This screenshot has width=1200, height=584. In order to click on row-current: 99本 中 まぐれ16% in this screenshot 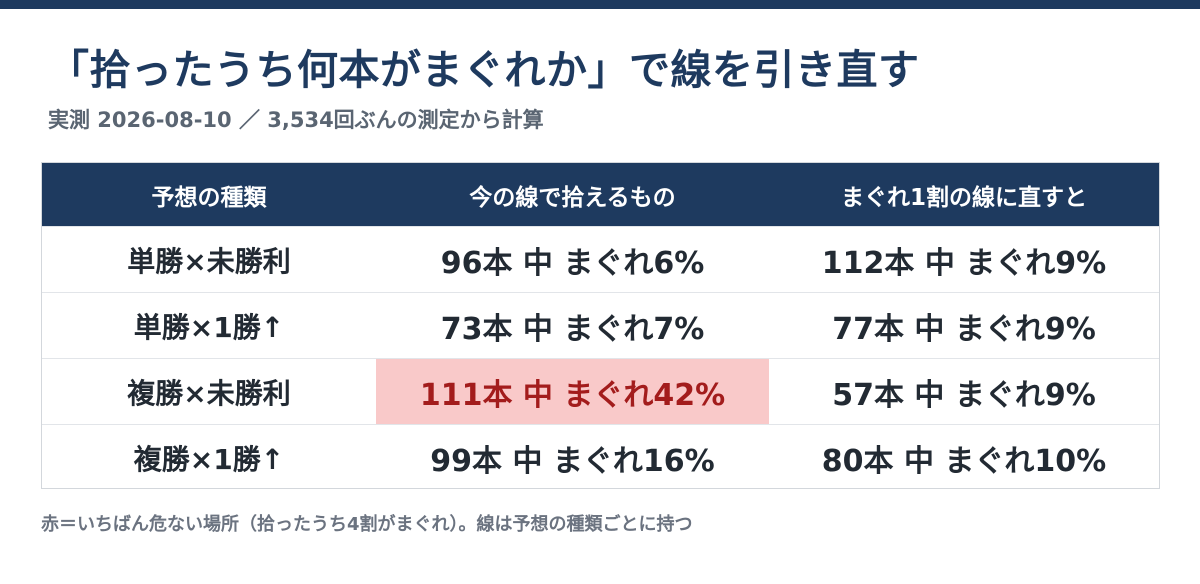, I will do `click(572, 461)`.